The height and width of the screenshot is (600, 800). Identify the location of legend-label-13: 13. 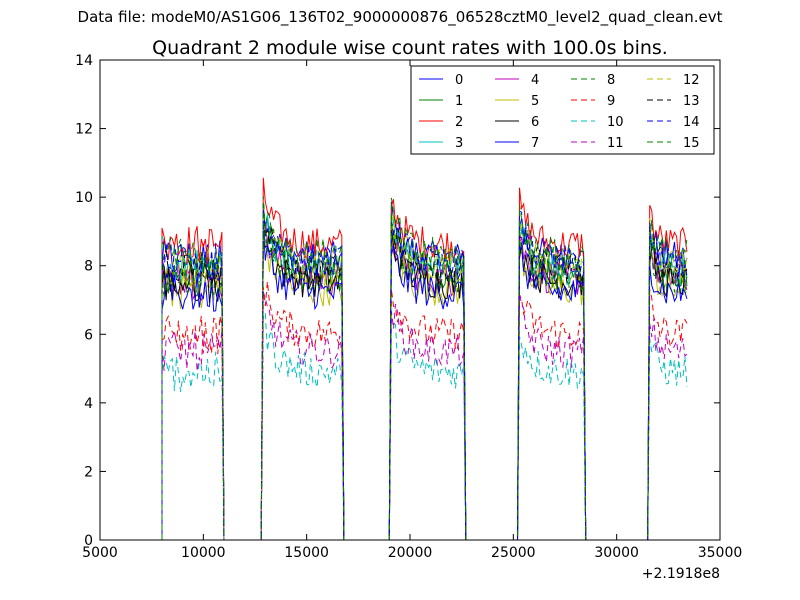
(691, 101).